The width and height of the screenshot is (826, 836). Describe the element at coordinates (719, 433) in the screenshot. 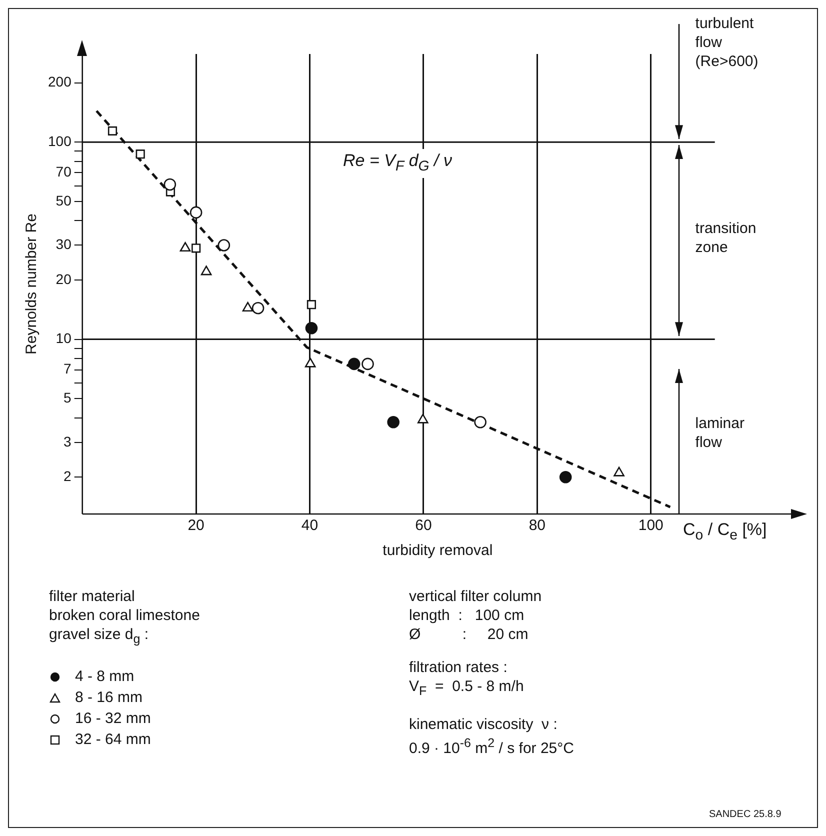

I see `annotation: laminar flow` at that location.